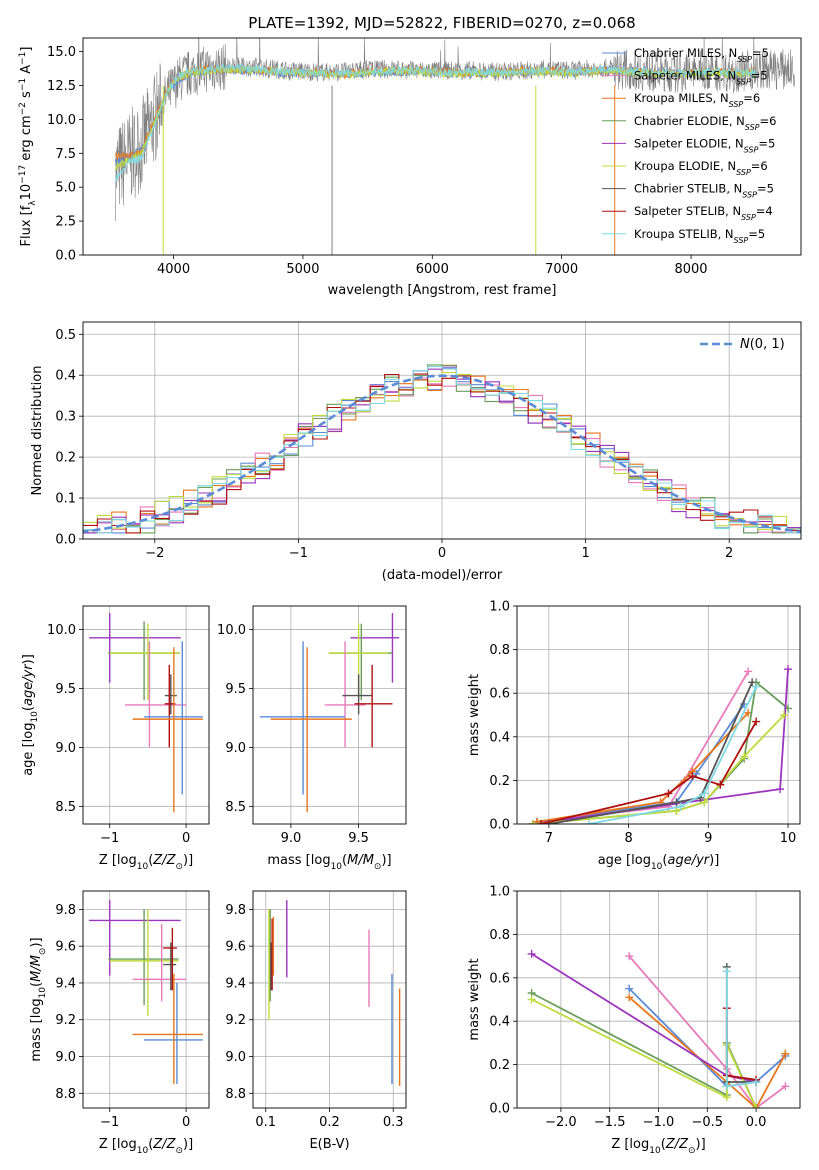 This screenshot has height=1170, width=819. Describe the element at coordinates (61, 86) in the screenshot. I see `y-tick-label: 12.5` at that location.